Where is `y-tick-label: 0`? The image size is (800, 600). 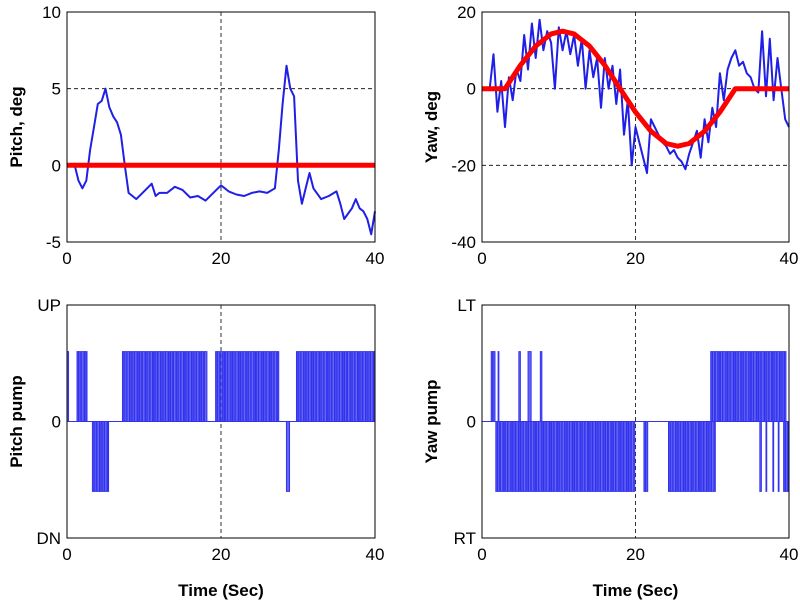 y-tick-label: 0 is located at coordinates (56, 422).